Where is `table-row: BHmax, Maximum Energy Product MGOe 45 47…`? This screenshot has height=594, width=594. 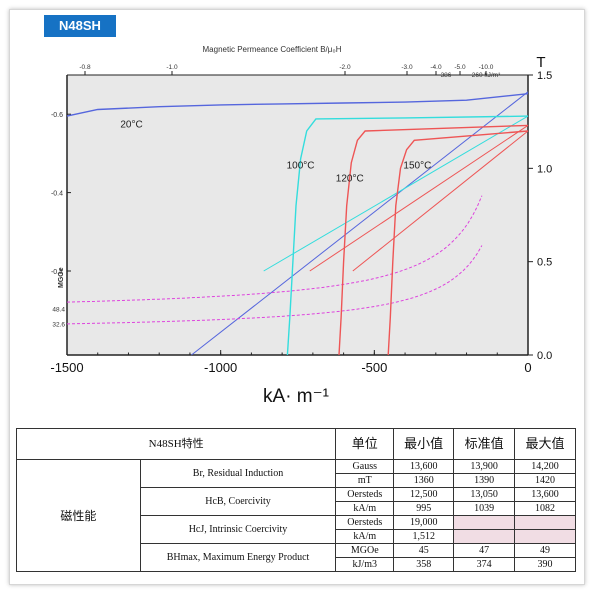
table-row: BHmax, Maximum Energy Product MGOe 45 47… is located at coordinates (296, 557).